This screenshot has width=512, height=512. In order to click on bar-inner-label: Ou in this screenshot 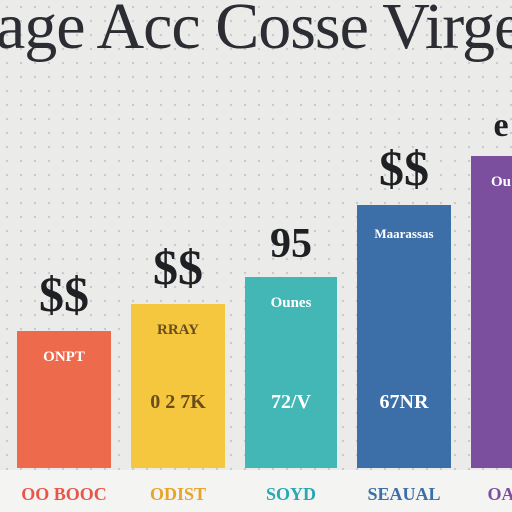, I will do `click(501, 182)`.